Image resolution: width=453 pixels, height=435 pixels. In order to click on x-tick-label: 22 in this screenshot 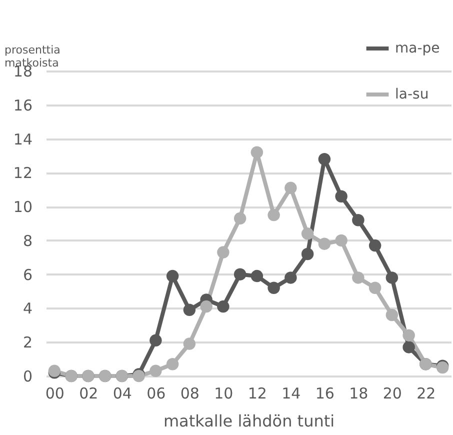, I will do `click(426, 393)`.